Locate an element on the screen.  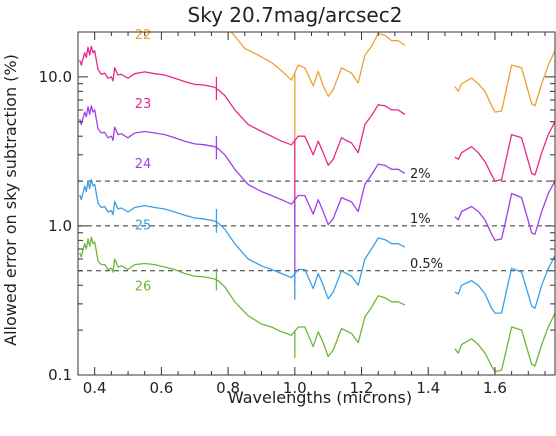
spike-lines is located at coordinates (255, 216).